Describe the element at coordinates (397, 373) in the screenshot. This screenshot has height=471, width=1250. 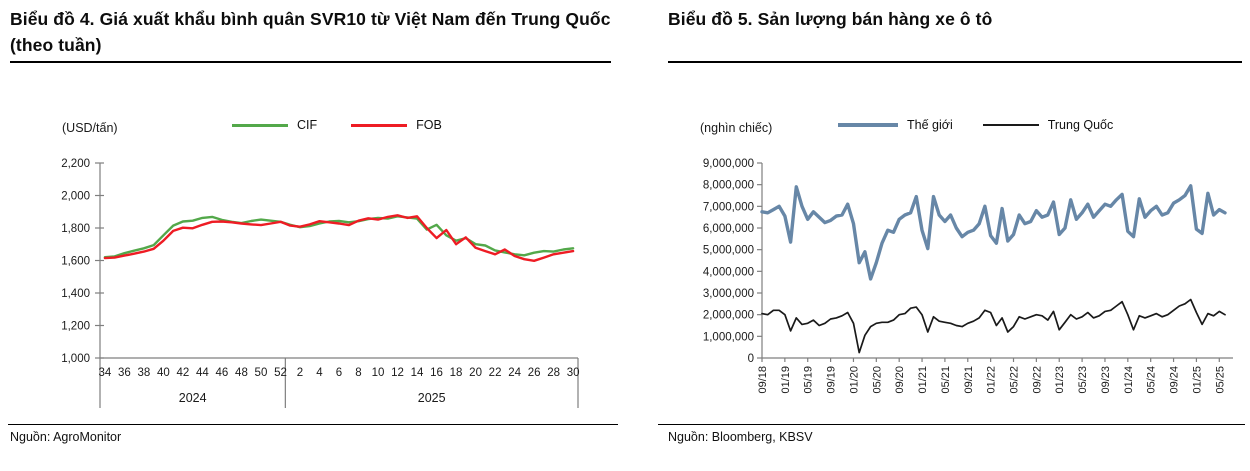
I see `svg-text: 12` at that location.